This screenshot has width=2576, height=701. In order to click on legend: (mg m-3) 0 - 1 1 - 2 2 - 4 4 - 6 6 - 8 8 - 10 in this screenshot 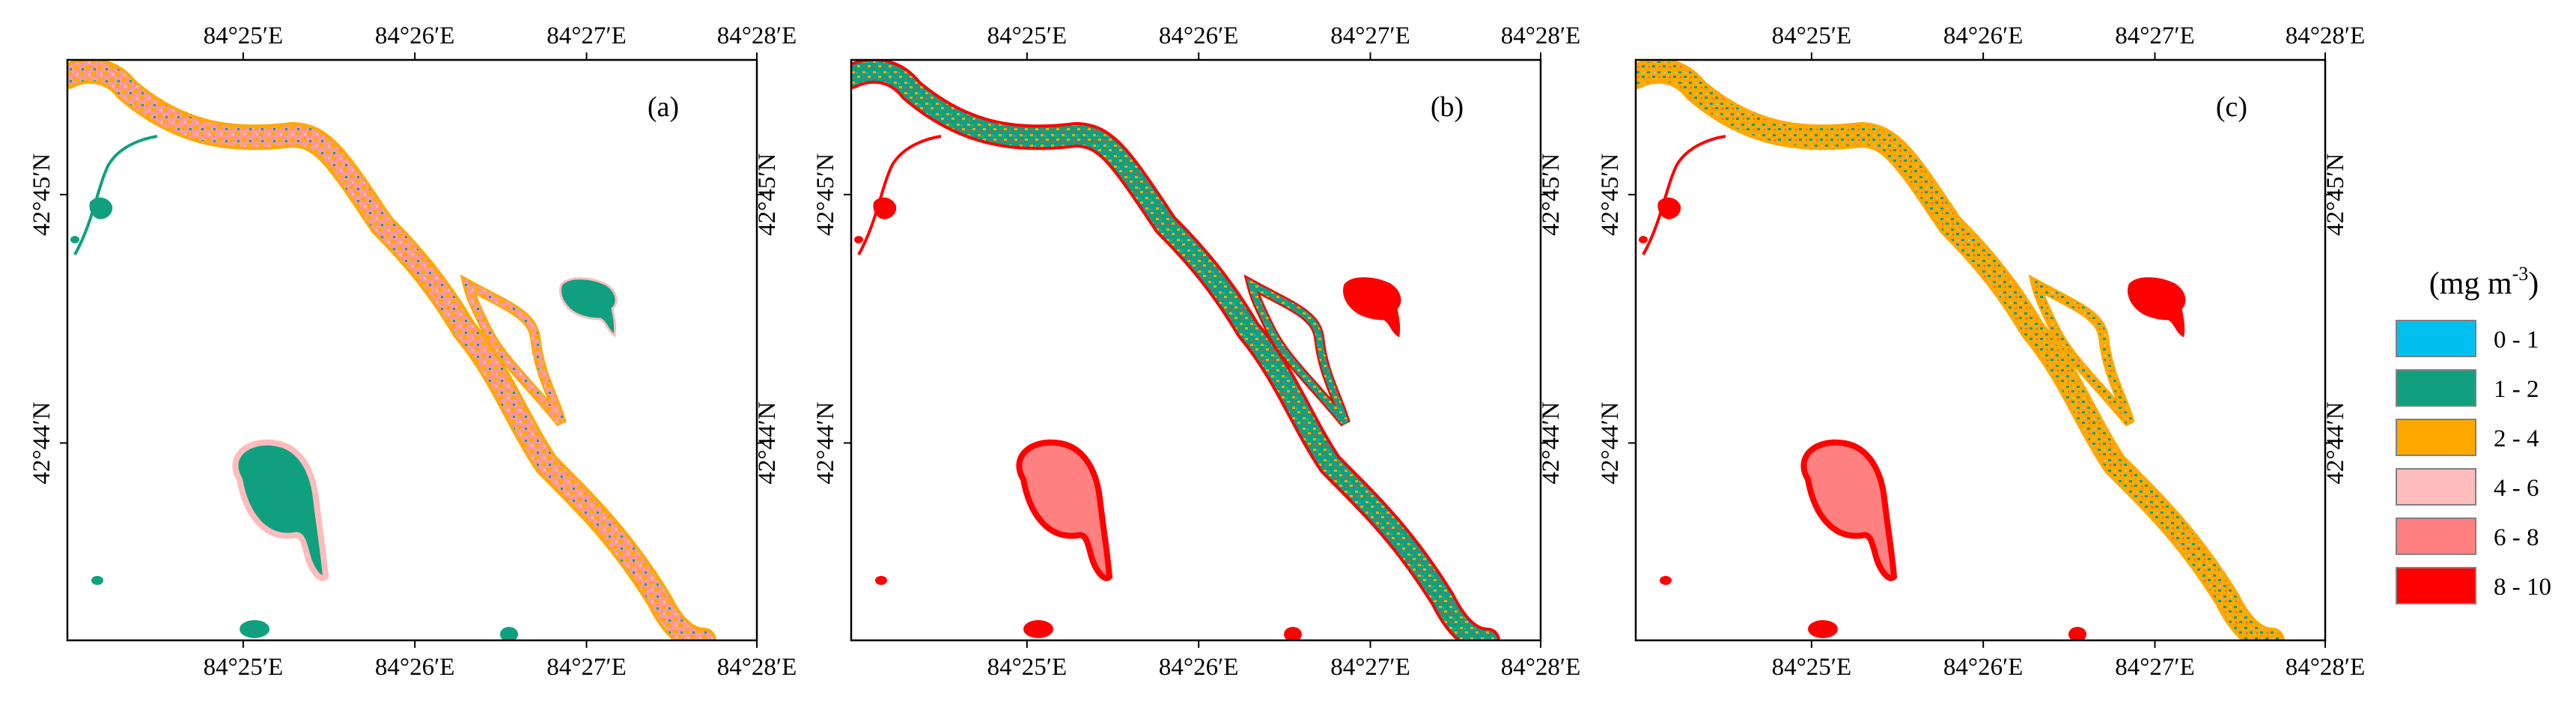, I will do `click(2473, 433)`.